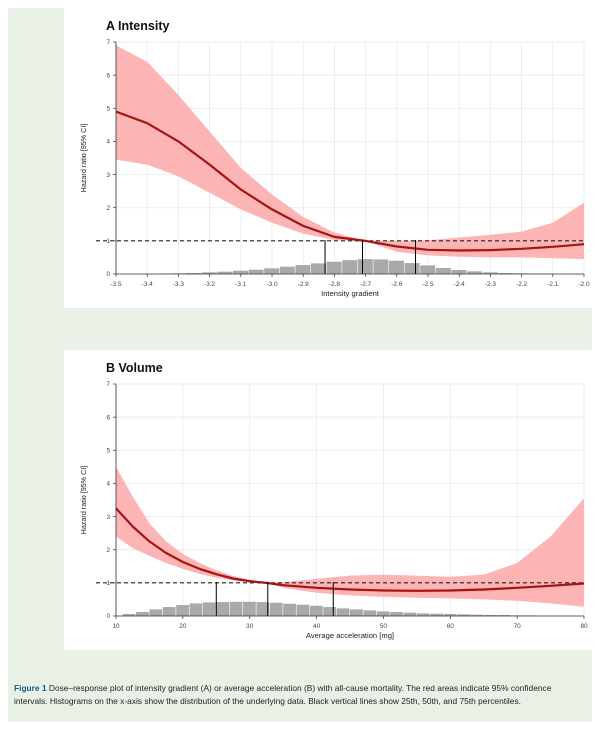 Image resolution: width=600 pixels, height=730 pixels. I want to click on x-tick-label: -2.5, so click(427, 284).